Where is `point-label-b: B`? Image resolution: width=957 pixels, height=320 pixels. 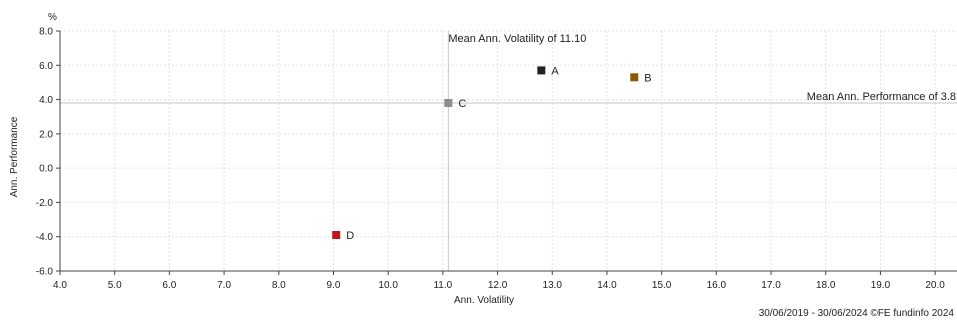 point-label-b: B is located at coordinates (647, 78).